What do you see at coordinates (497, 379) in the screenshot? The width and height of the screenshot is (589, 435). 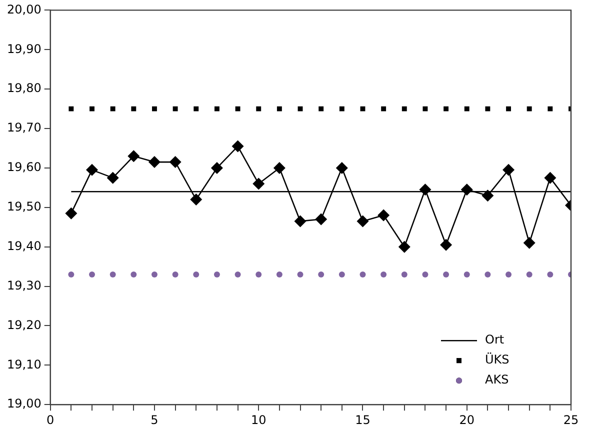 I see `legend-label: AKS` at bounding box center [497, 379].